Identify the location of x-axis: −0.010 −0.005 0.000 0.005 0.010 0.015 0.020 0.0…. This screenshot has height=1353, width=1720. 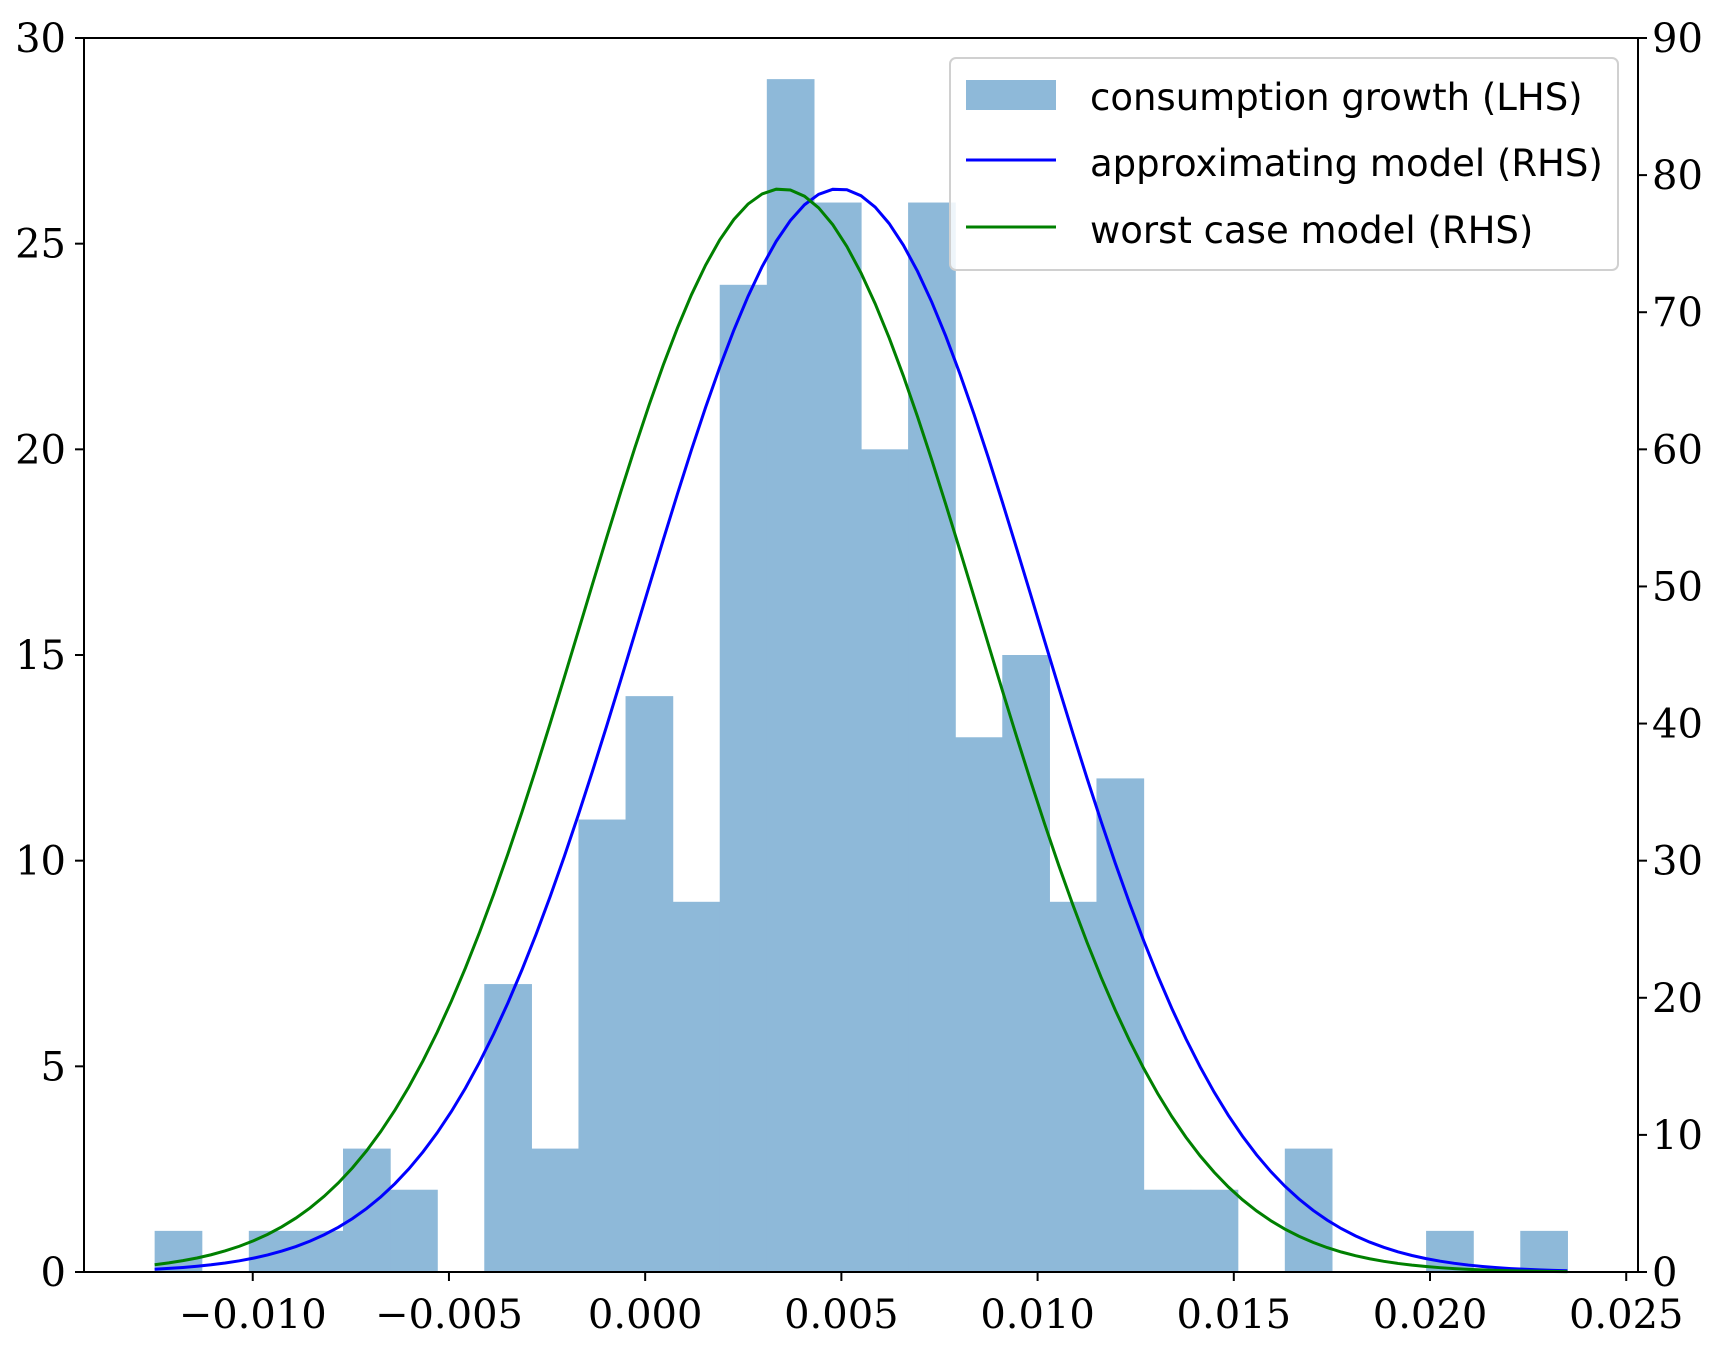
(931, 1305).